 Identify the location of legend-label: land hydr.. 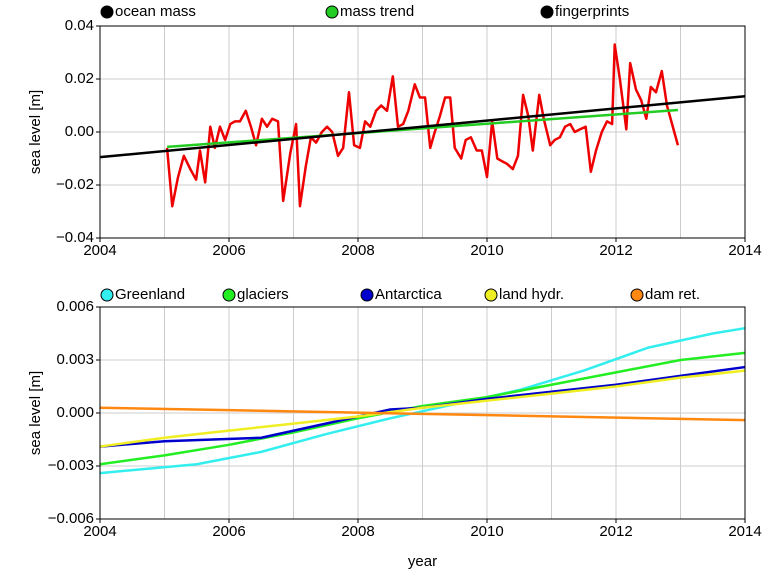
(531, 294).